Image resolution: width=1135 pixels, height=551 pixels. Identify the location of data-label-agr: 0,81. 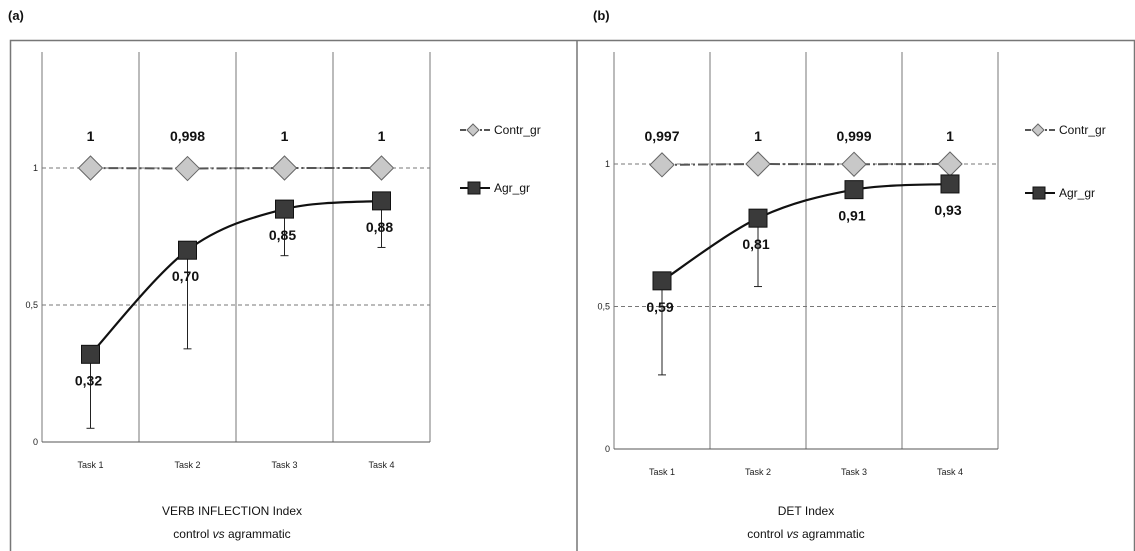
(755, 244).